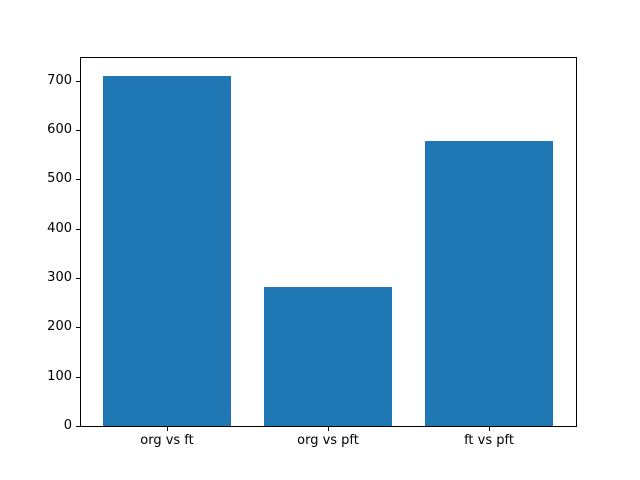  I want to click on y-tick-label: 100, so click(59, 376).